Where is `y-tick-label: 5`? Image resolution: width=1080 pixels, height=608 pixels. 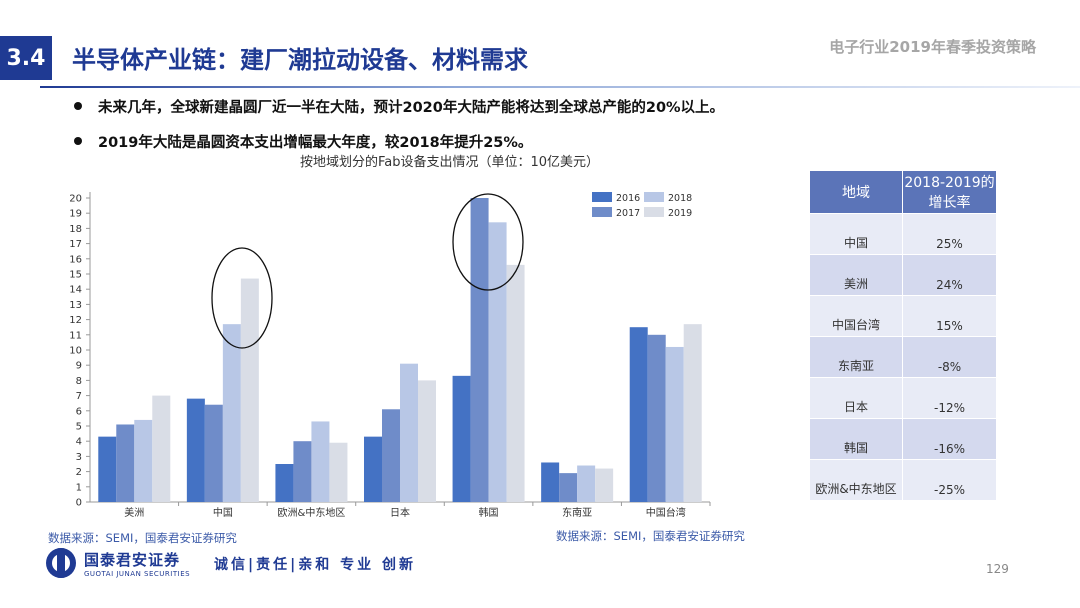 y-tick-label: 5 is located at coordinates (79, 427).